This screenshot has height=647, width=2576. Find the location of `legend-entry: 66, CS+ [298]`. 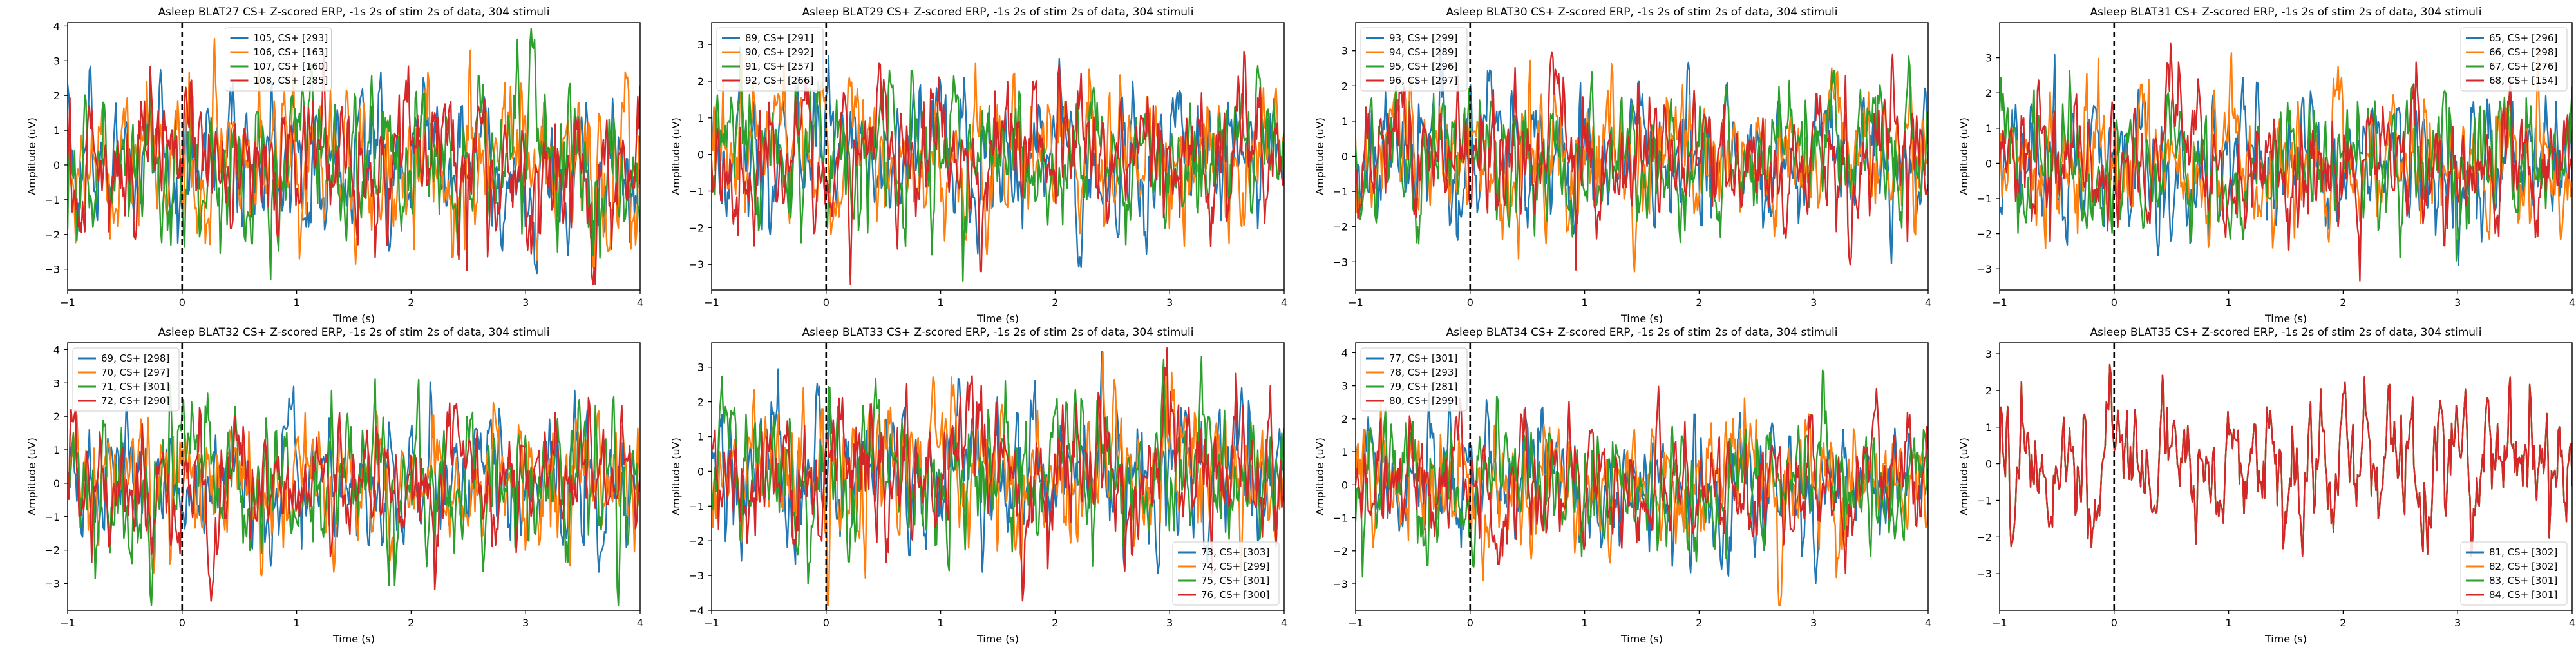

legend-entry: 66, CS+ [298] is located at coordinates (2523, 52).